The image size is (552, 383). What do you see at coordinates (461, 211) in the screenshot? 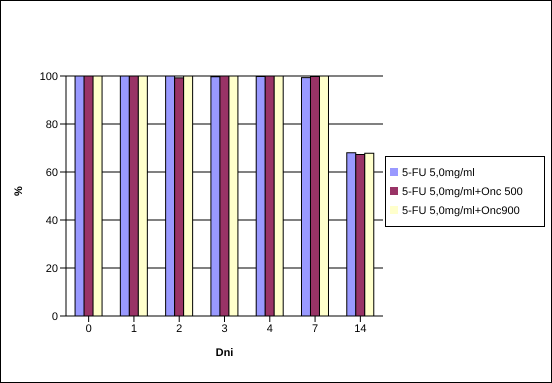
I see `legend-label: 5-FU 5,0mg/ml+Onc900` at bounding box center [461, 211].